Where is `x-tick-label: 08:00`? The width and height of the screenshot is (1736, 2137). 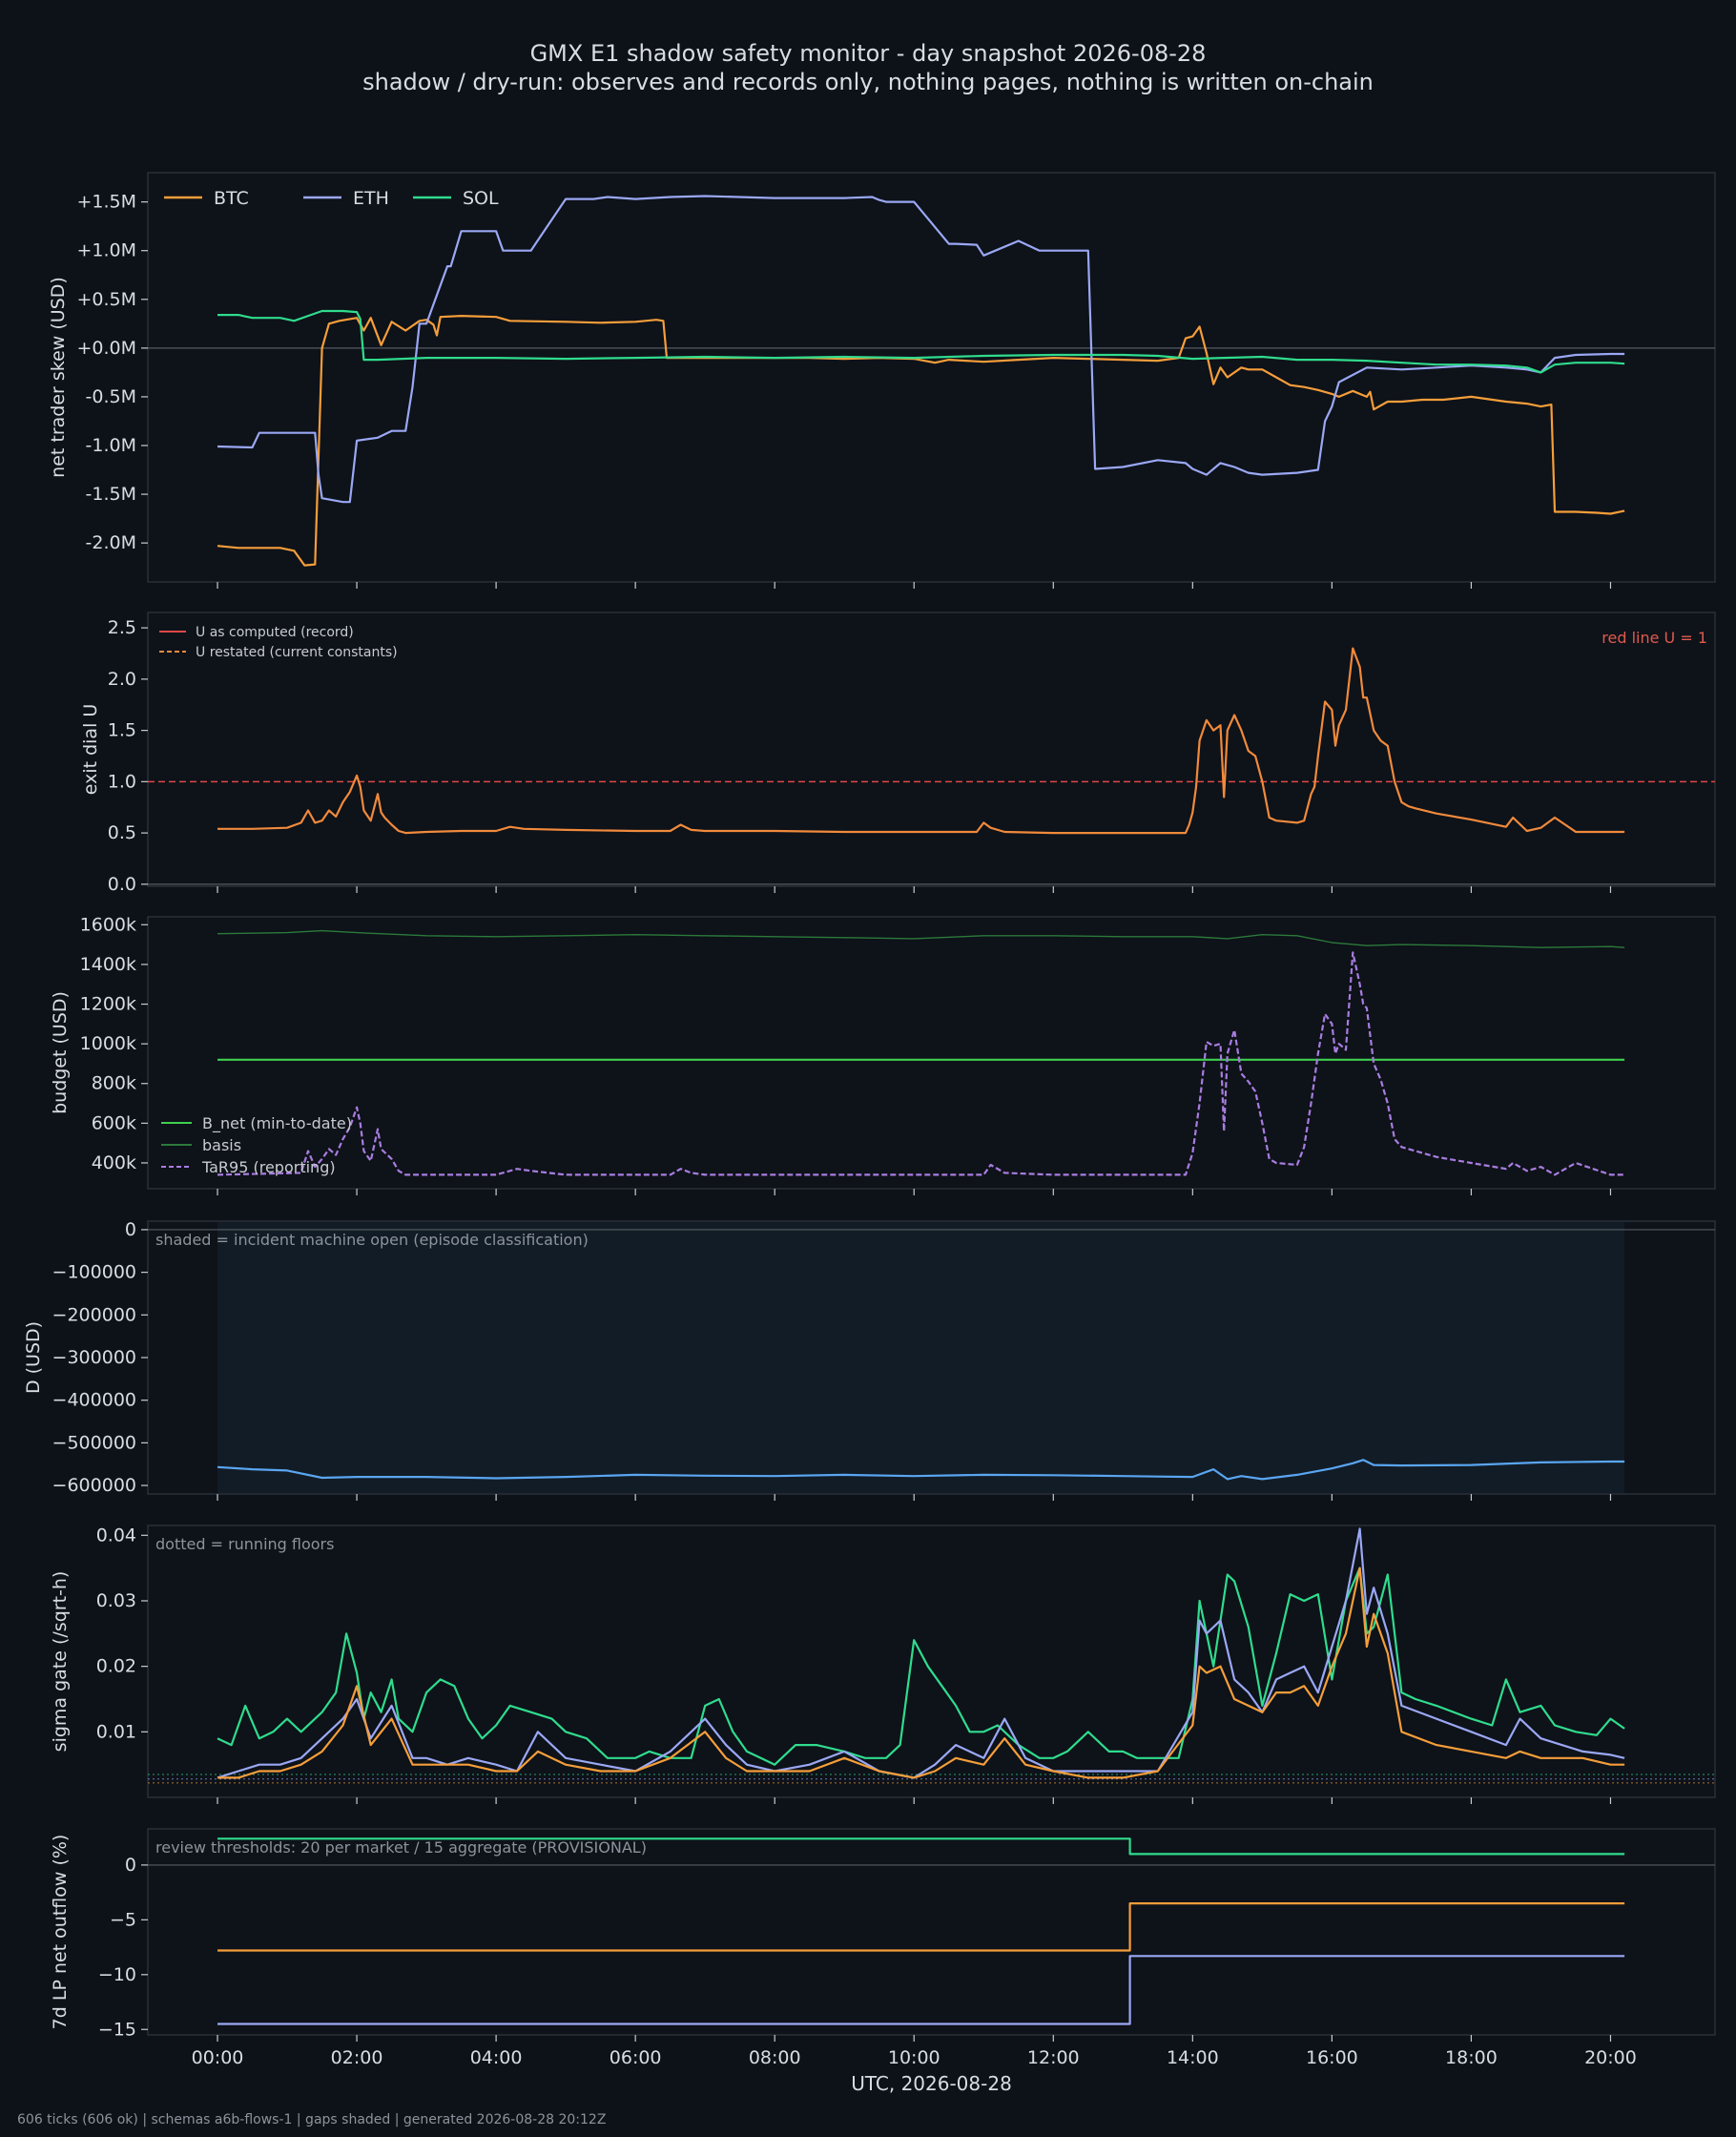
x-tick-label: 08:00 is located at coordinates (775, 2057).